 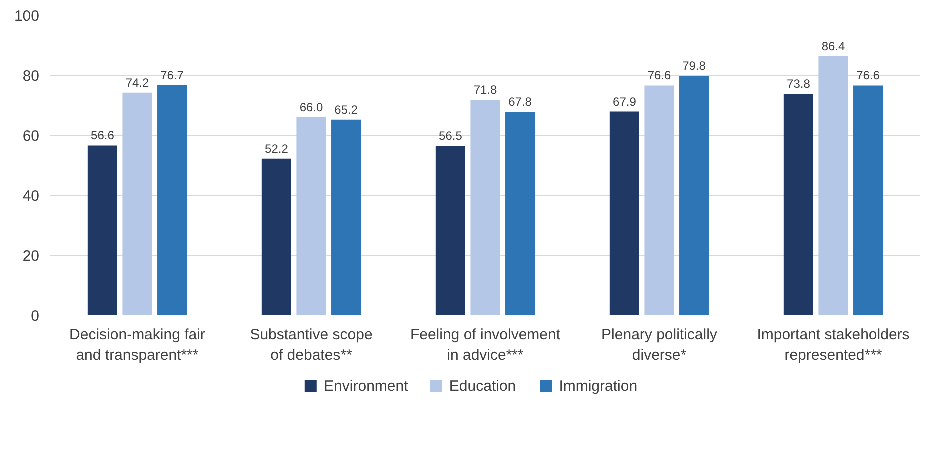 I want to click on data-label: 73.8, so click(x=799, y=84).